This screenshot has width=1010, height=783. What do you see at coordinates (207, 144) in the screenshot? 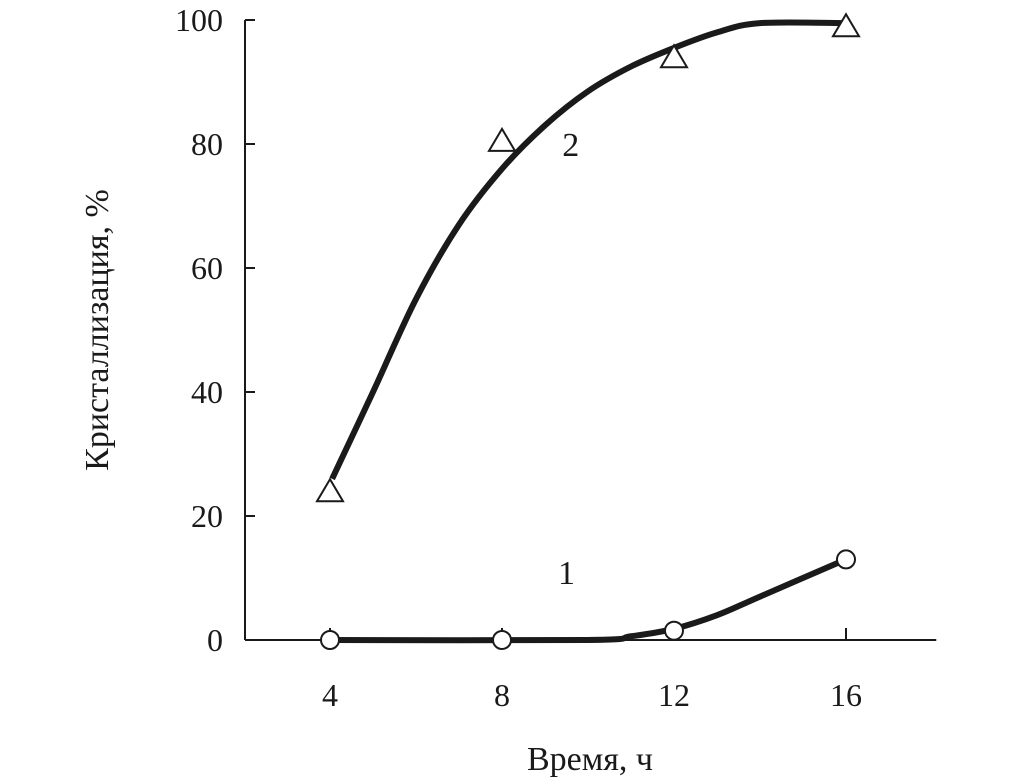
I see `y-tick-label: 80` at bounding box center [207, 144].